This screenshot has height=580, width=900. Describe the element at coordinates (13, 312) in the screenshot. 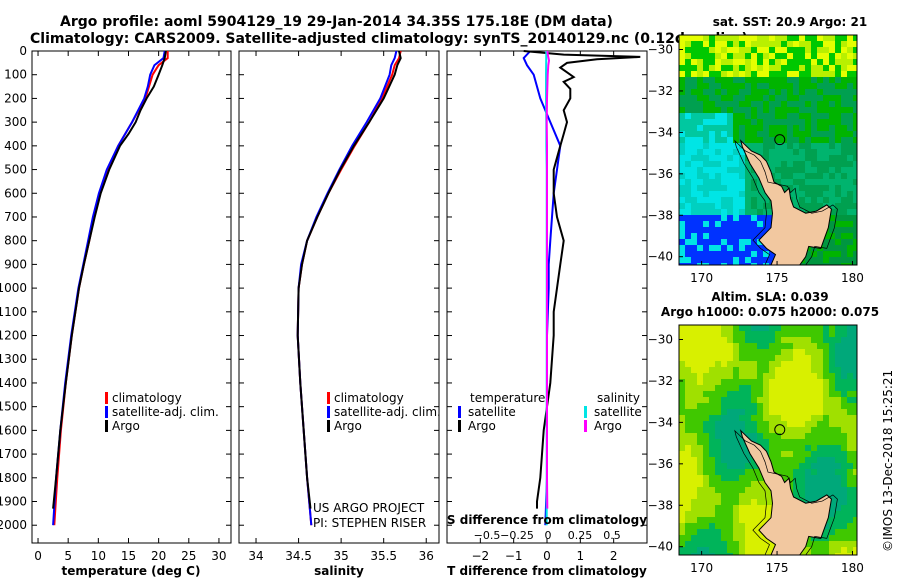

I see `depth-tick-label: 1100` at that location.